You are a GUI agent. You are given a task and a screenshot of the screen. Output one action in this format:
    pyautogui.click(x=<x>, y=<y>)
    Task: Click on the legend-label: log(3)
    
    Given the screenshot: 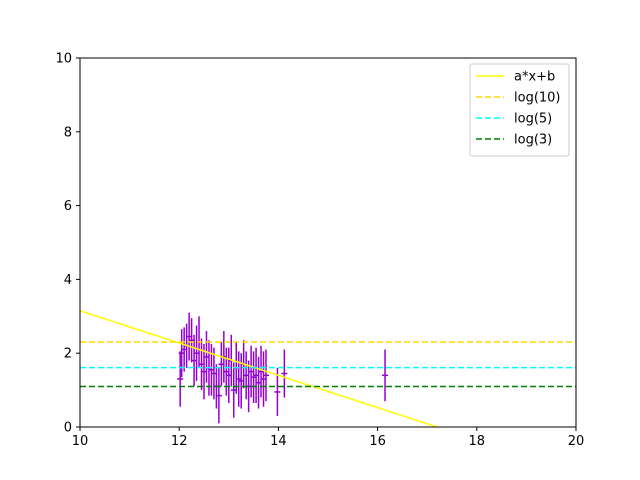 What is the action you would take?
    pyautogui.click(x=533, y=140)
    